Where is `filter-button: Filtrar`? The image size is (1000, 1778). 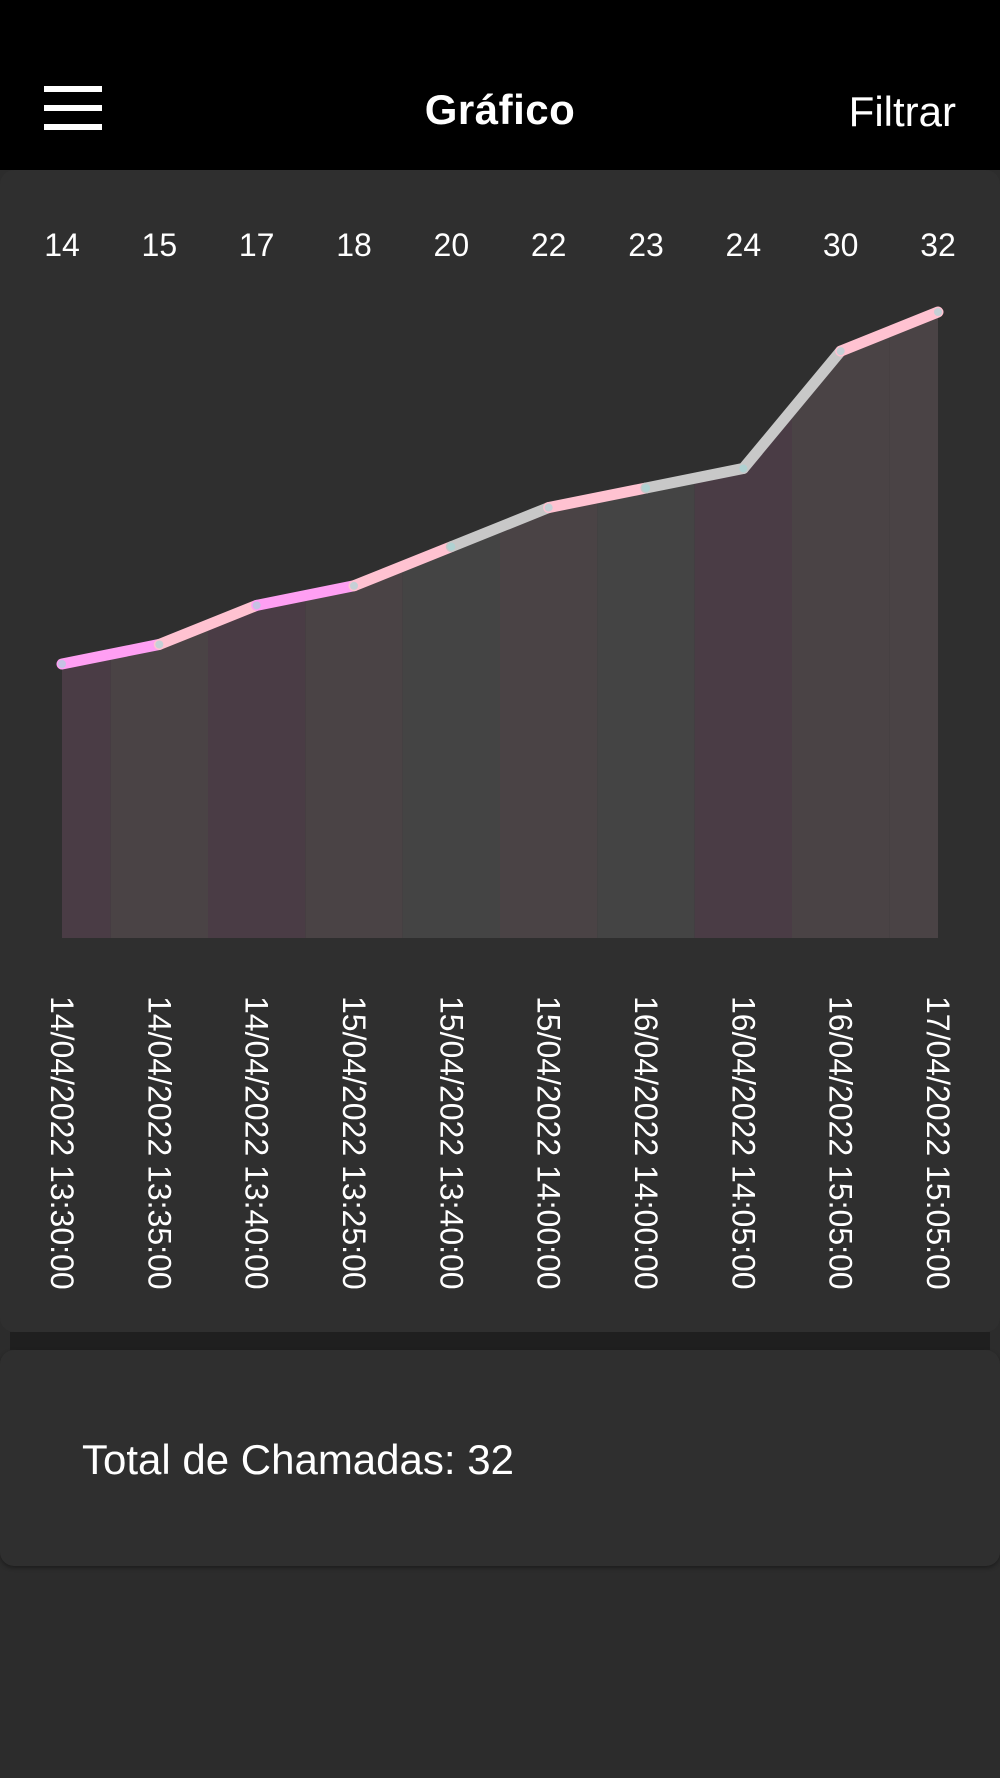 filter-button: Filtrar is located at coordinates (902, 111).